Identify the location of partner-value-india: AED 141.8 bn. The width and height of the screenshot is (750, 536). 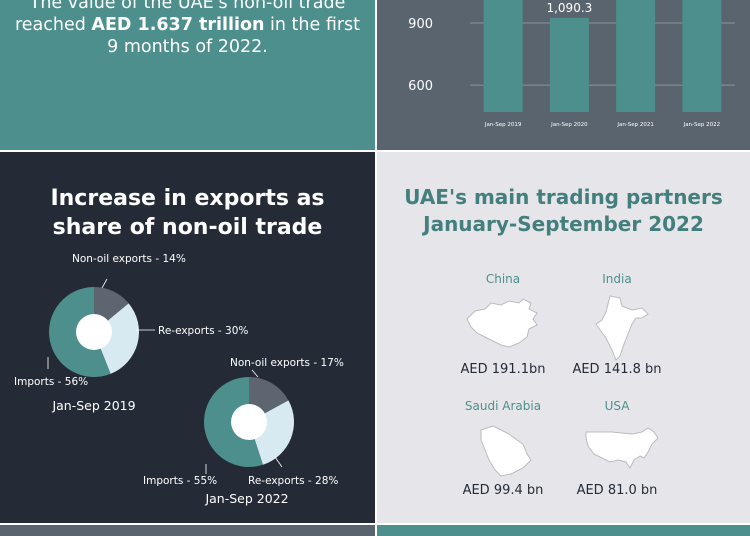
(617, 369).